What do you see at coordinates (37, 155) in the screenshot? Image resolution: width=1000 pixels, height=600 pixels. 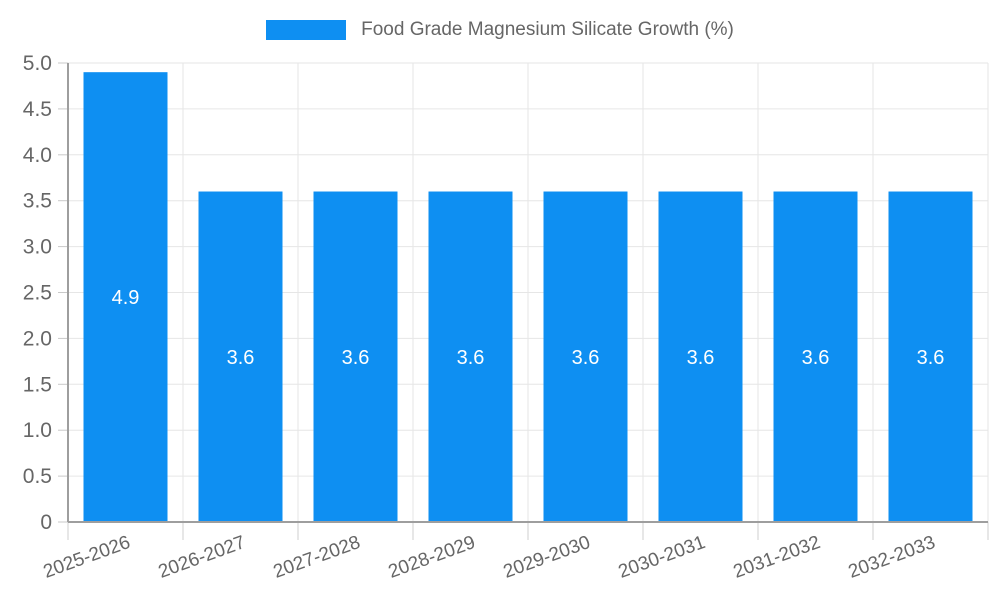 I see `y-tick-label: 4.0` at bounding box center [37, 155].